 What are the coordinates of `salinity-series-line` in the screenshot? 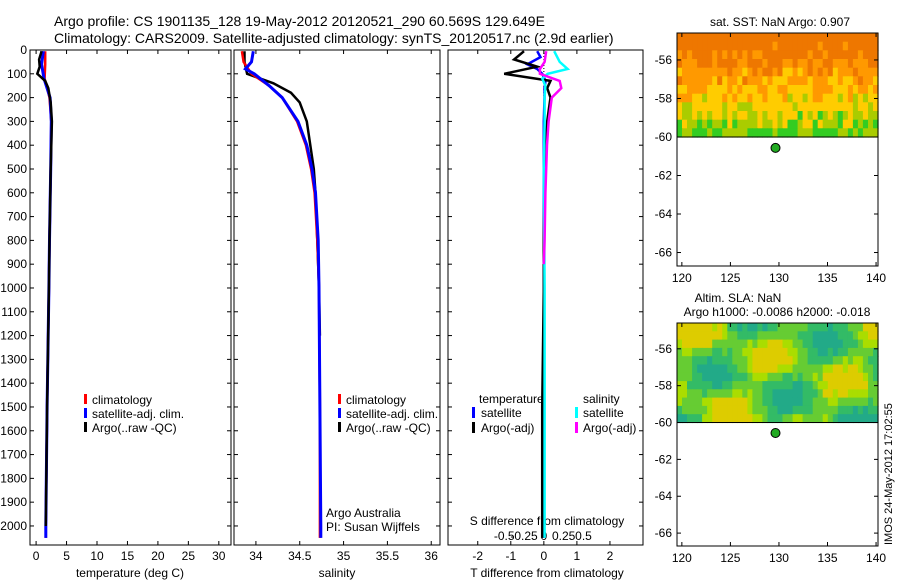 It's located at (283, 294).